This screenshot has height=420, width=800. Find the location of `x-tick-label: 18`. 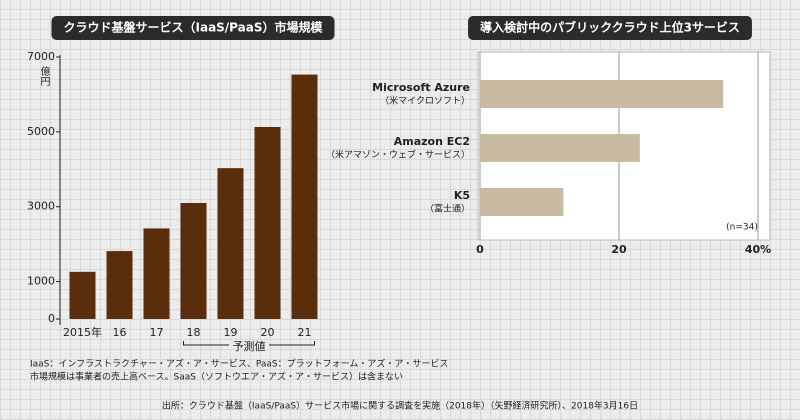

x-tick-label: 18 is located at coordinates (194, 332).